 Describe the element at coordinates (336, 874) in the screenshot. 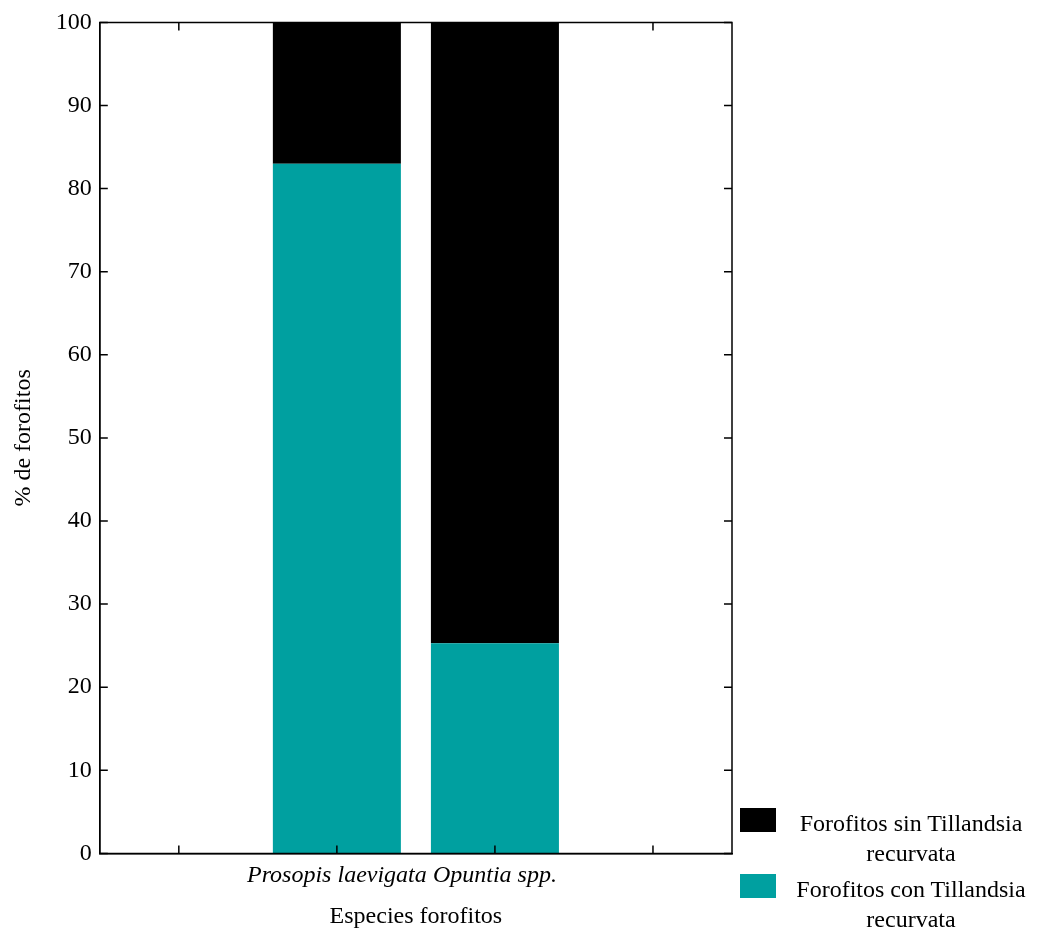

I see `x-tick-label: Prosopis laevigata` at that location.